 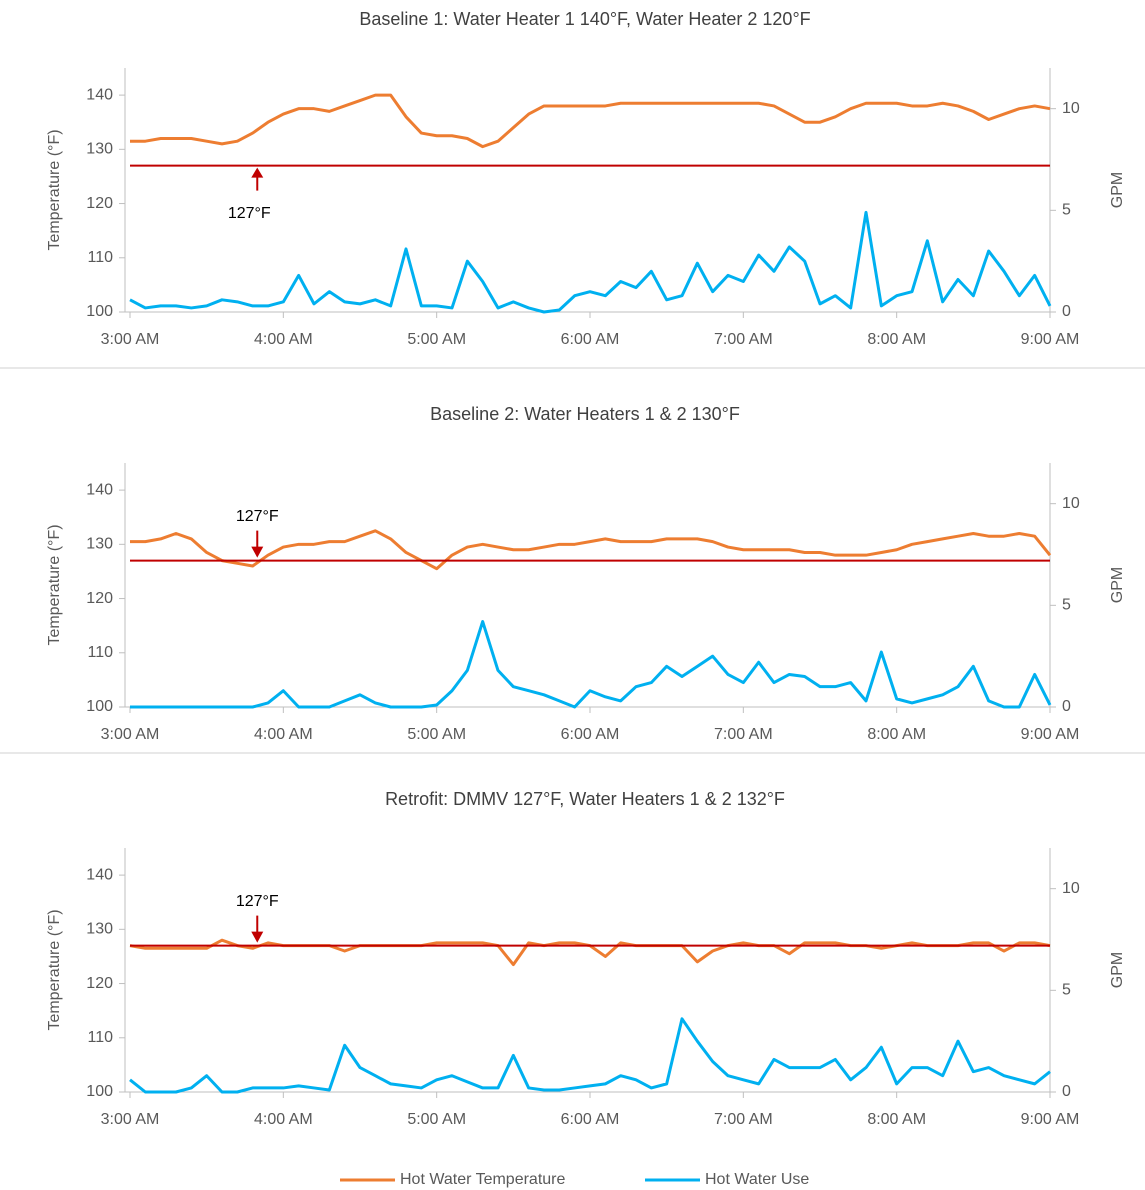 What do you see at coordinates (483, 1179) in the screenshot?
I see `legend-label: Hot Water Temperature` at bounding box center [483, 1179].